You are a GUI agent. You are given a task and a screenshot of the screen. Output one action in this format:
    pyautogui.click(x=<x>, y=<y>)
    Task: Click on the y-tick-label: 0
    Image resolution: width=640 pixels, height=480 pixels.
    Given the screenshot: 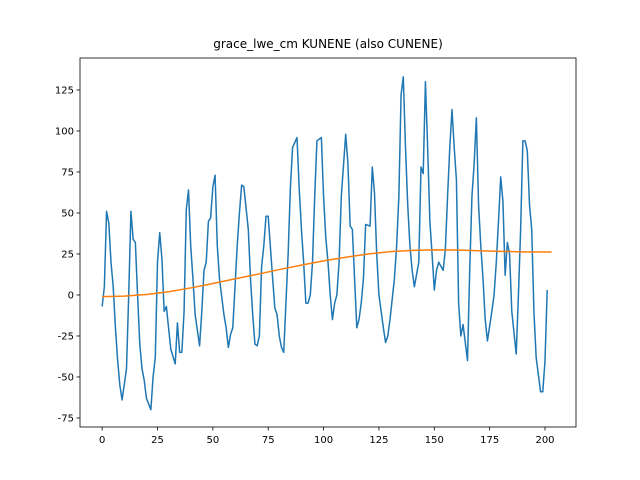 What is the action you would take?
    pyautogui.click(x=71, y=295)
    